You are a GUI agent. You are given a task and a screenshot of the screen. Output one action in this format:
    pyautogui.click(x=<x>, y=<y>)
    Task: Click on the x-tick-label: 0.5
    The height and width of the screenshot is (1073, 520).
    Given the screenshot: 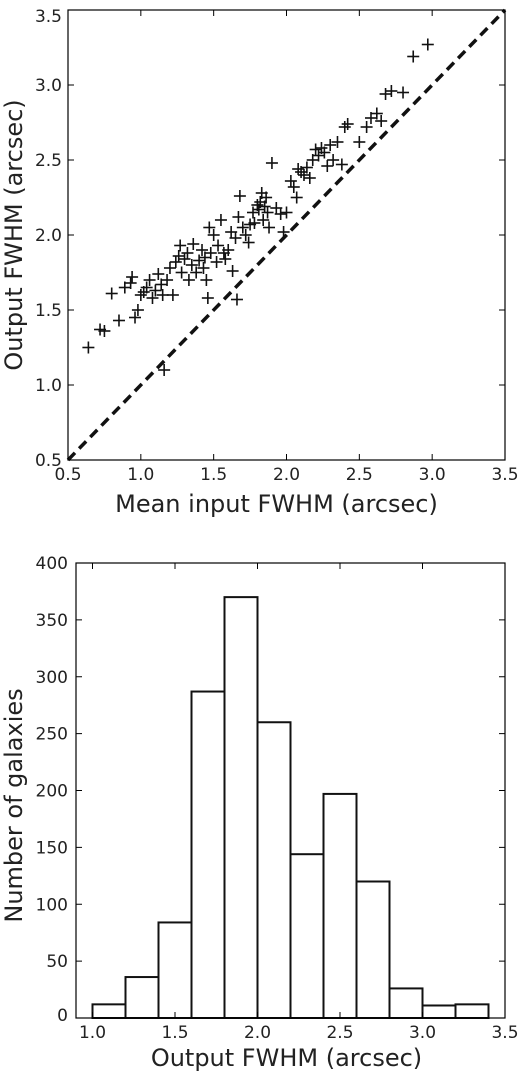 What is the action you would take?
    pyautogui.click(x=67, y=475)
    